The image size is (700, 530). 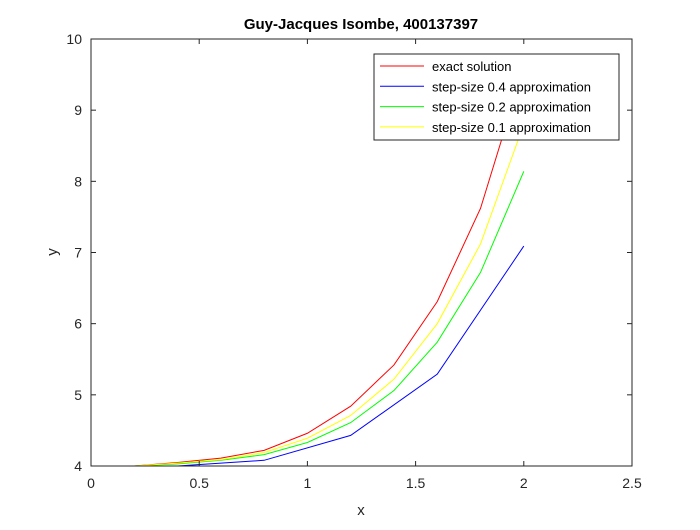 What do you see at coordinates (74, 39) in the screenshot?
I see `y-tick-label-6: 10` at bounding box center [74, 39].